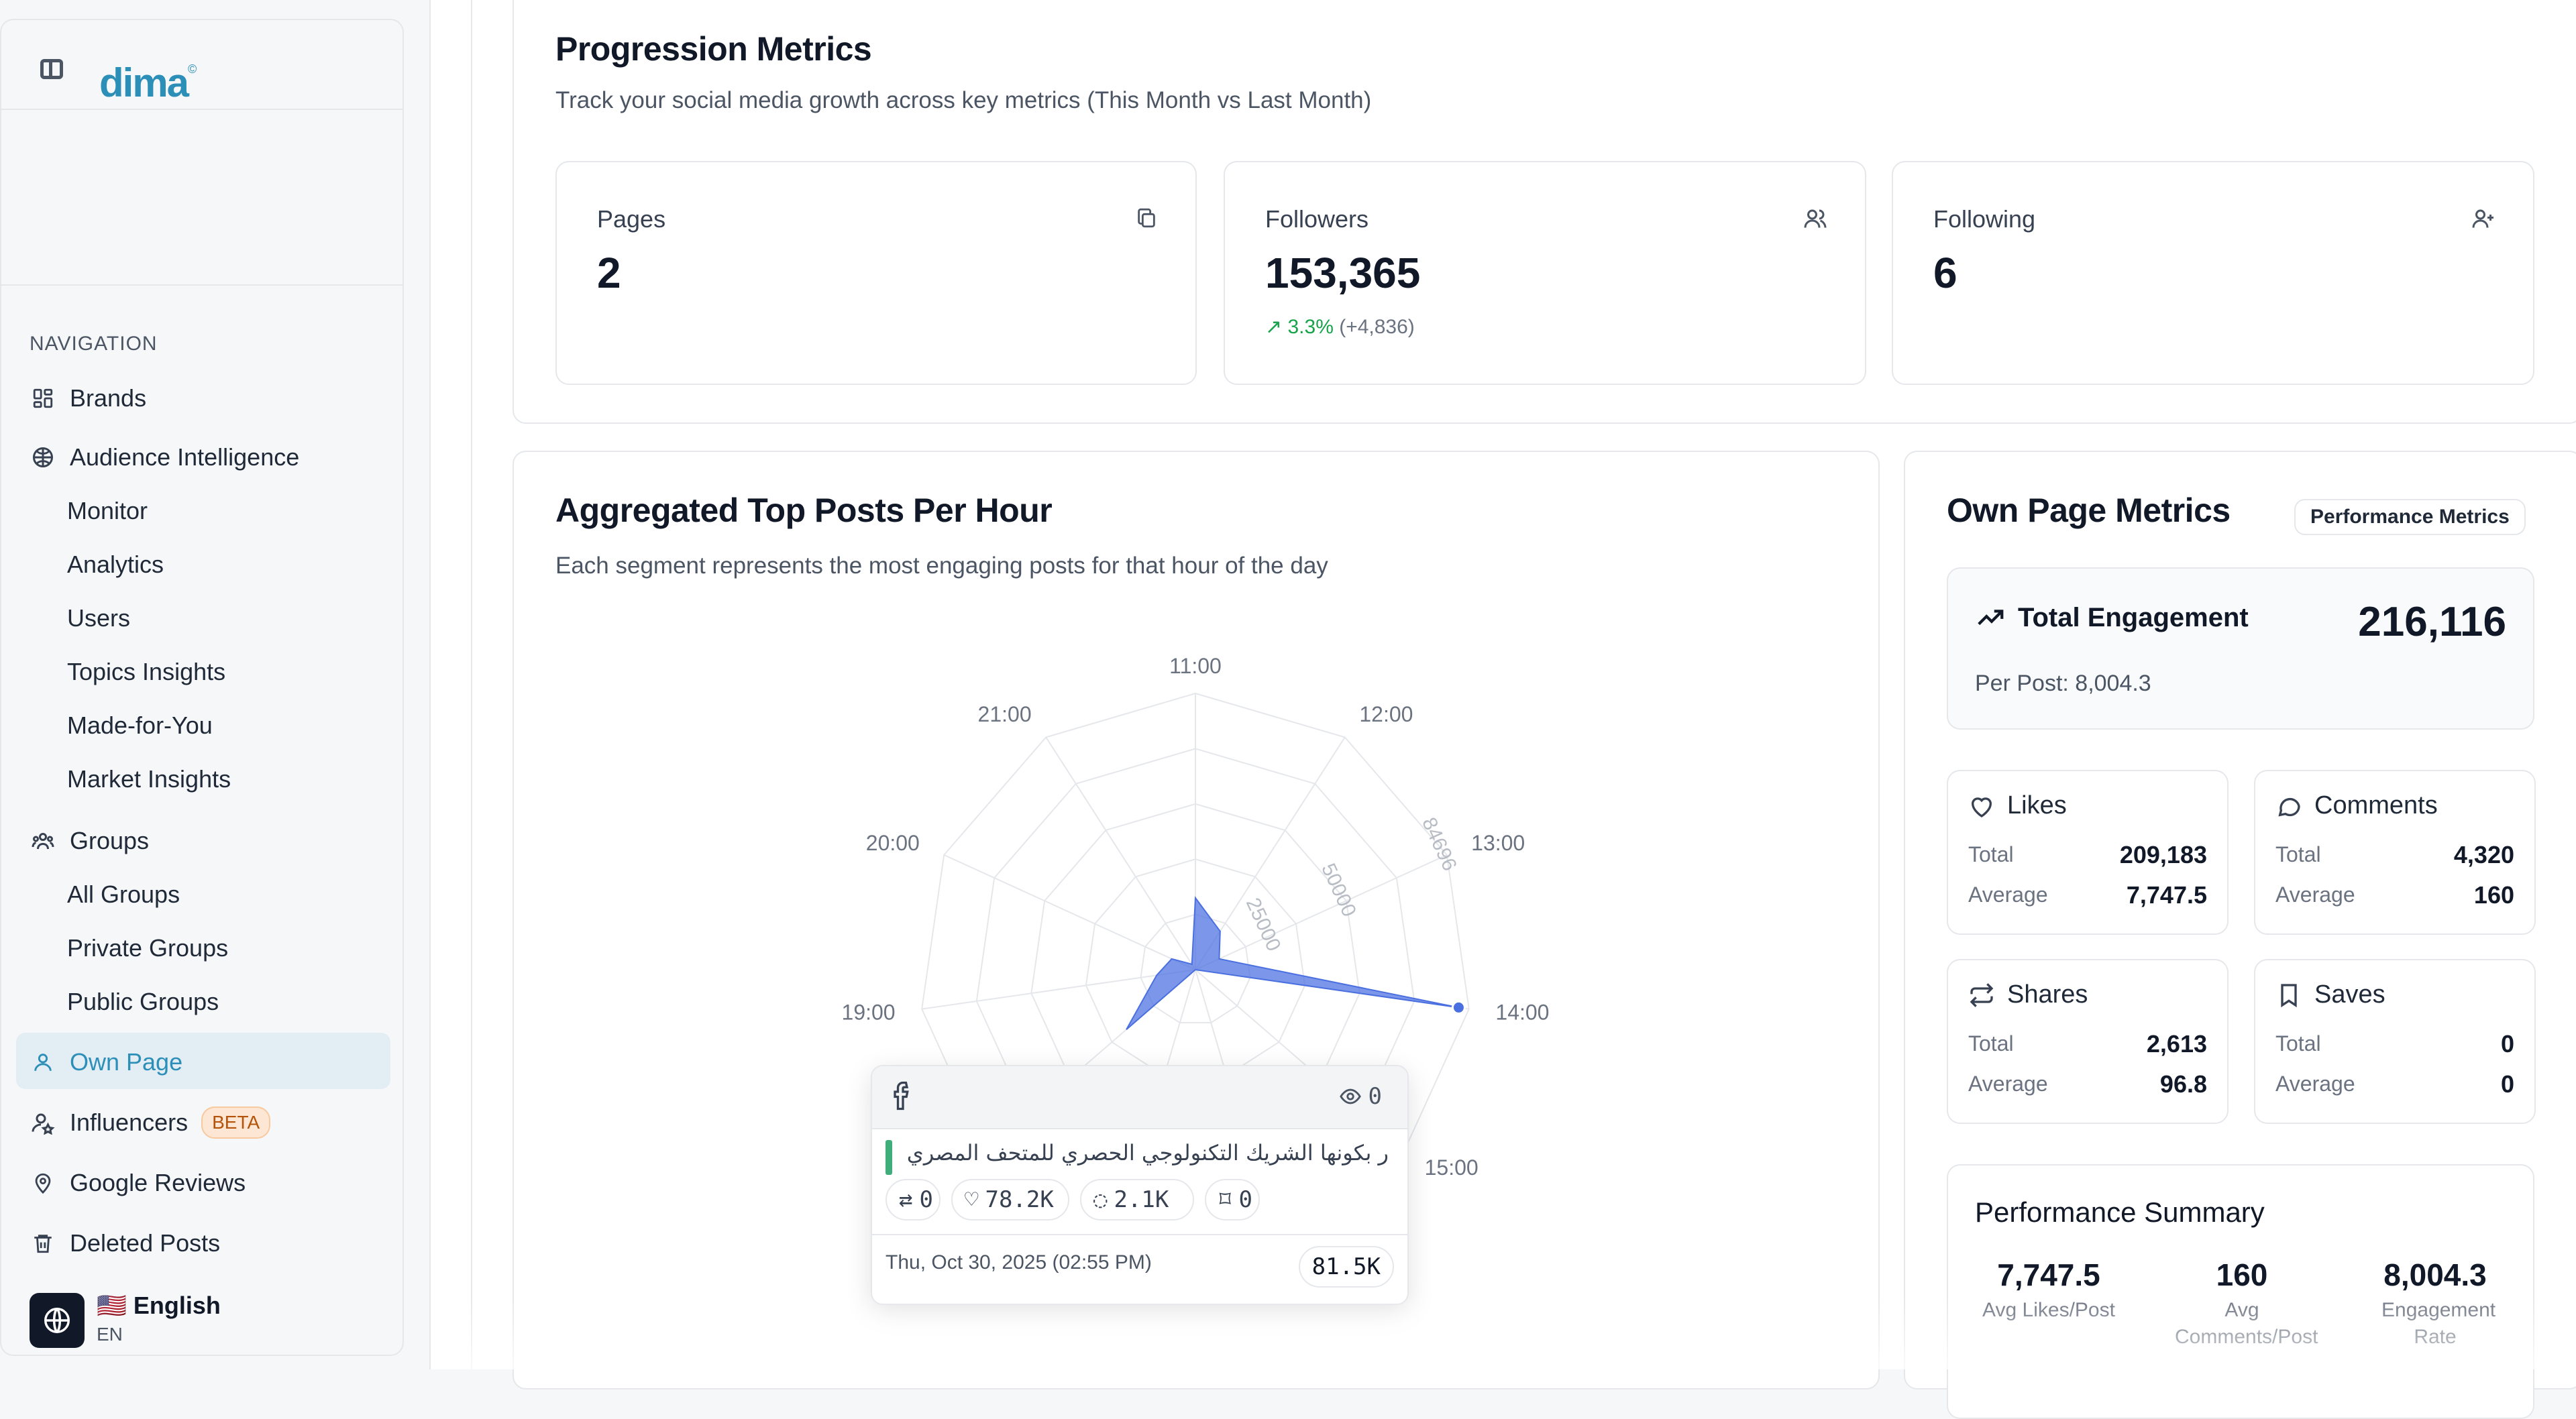 The height and width of the screenshot is (1419, 2576). What do you see at coordinates (869, 1012) in the screenshot?
I see `radar-axis-label: 19:00` at bounding box center [869, 1012].